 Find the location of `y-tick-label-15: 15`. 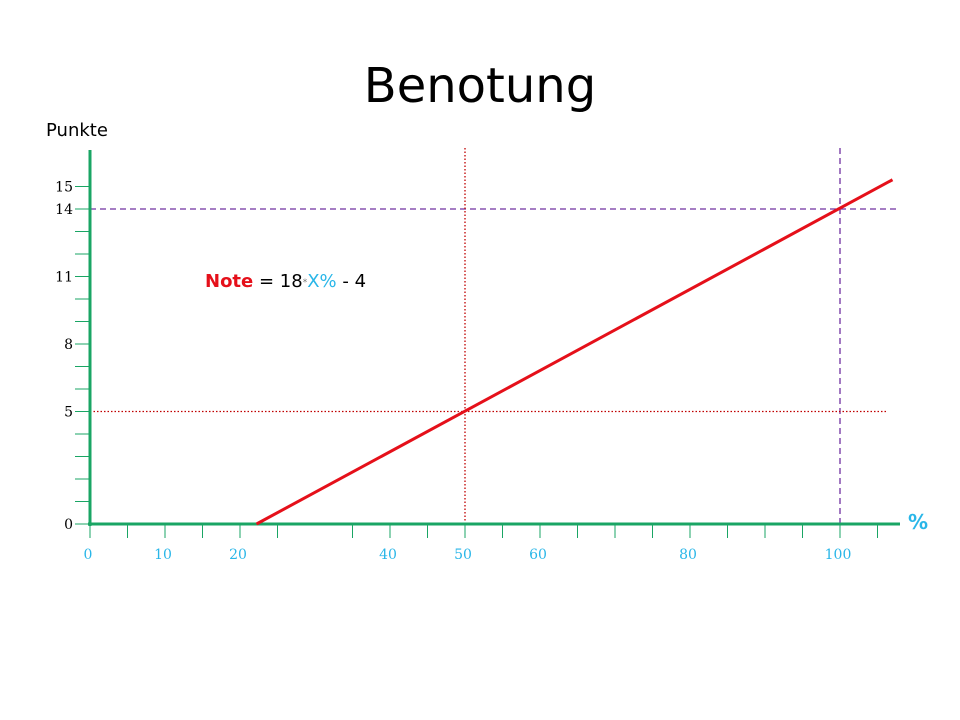

y-tick-label-15: 15 is located at coordinates (64, 188).